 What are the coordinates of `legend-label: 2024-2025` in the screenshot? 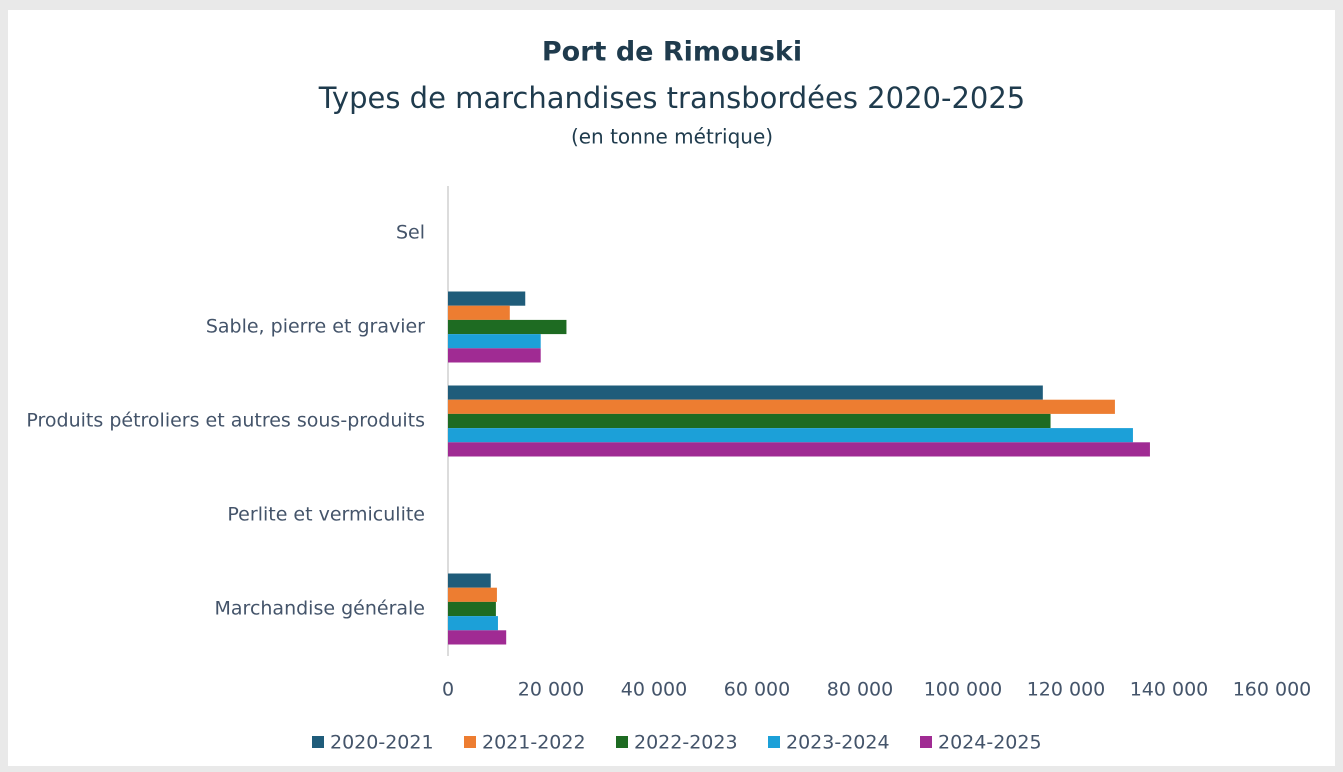 It's located at (990, 743).